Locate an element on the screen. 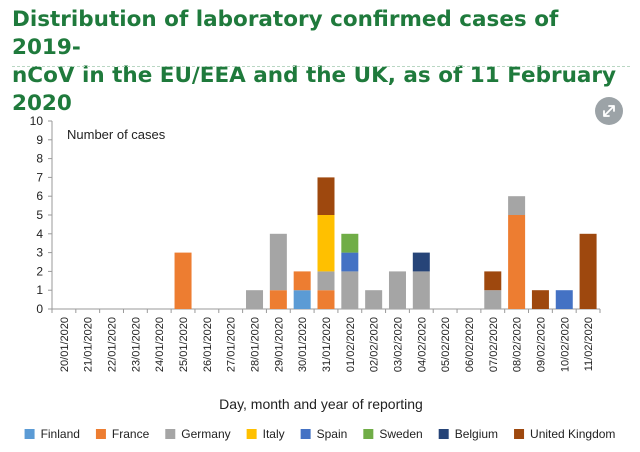 Image resolution: width=640 pixels, height=452 pixels. x-tick-label: 10/02/2020 is located at coordinates (565, 344).